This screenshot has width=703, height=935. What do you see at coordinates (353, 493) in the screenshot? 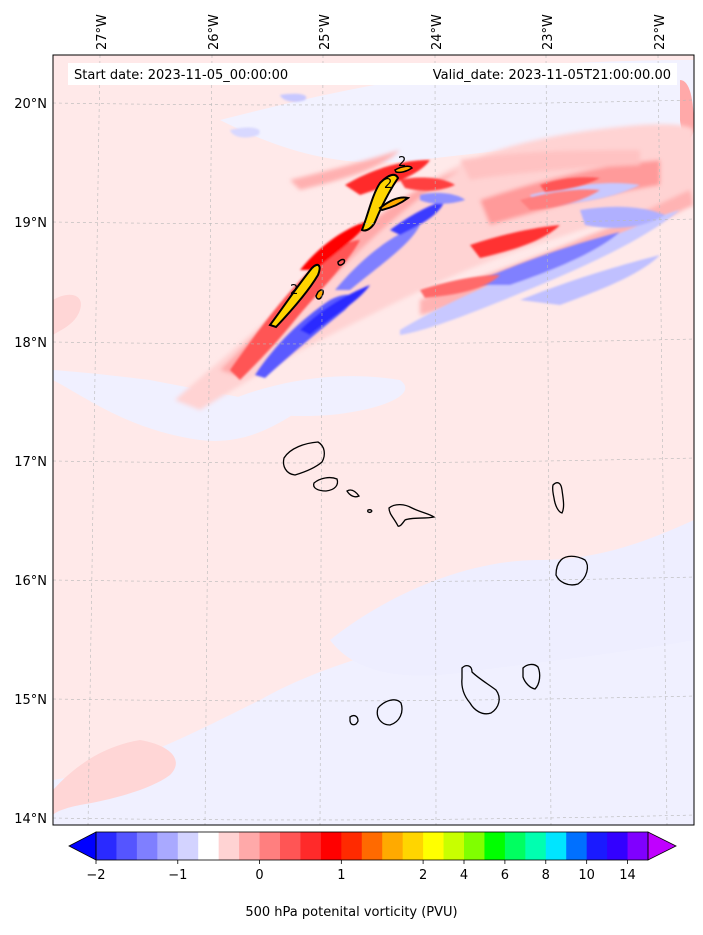
I see `island-santa-luzia` at bounding box center [353, 493].